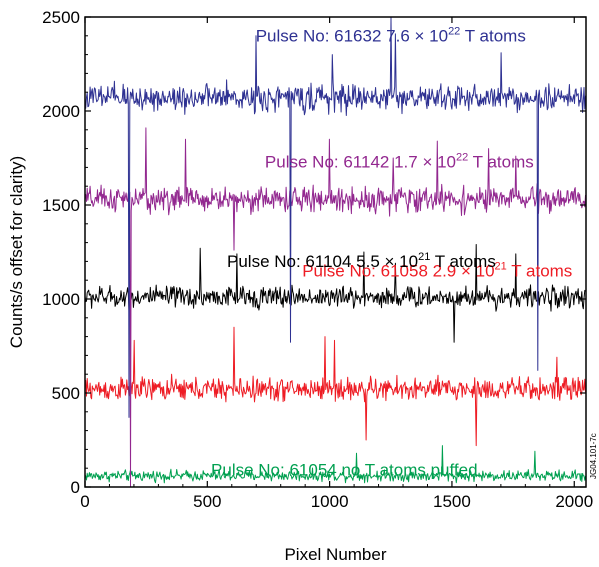 This screenshot has width=599, height=567. What do you see at coordinates (61, 299) in the screenshot?
I see `y-tick-label: 1000` at bounding box center [61, 299].